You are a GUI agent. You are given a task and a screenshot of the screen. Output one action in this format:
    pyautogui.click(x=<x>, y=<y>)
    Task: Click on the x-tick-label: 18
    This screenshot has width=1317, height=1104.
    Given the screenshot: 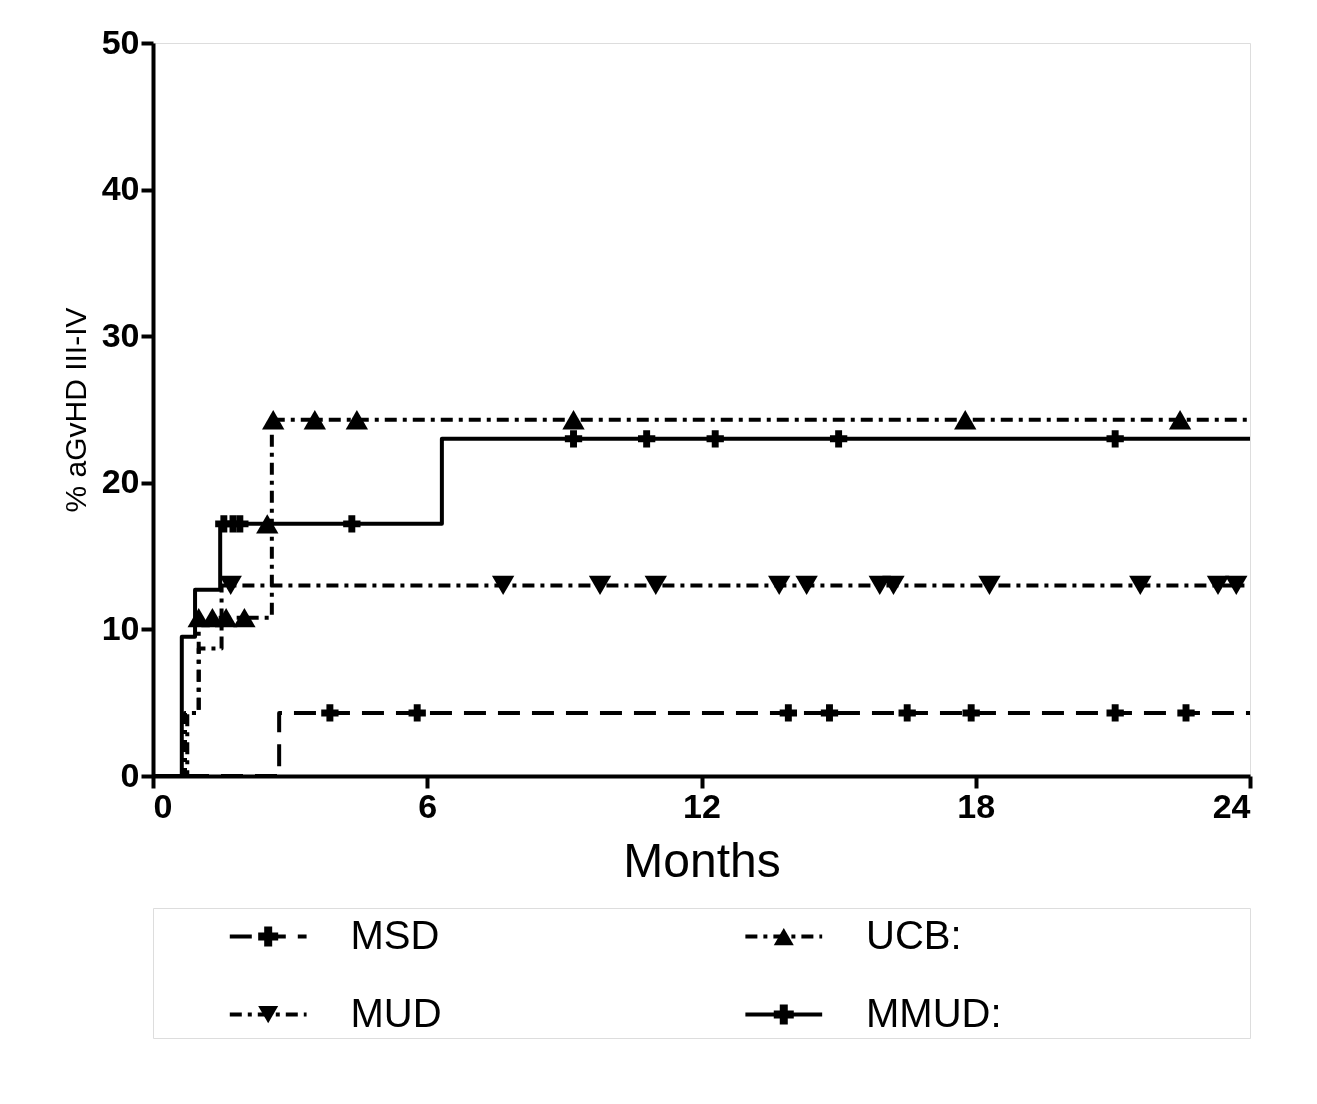 What is the action you would take?
    pyautogui.click(x=976, y=805)
    